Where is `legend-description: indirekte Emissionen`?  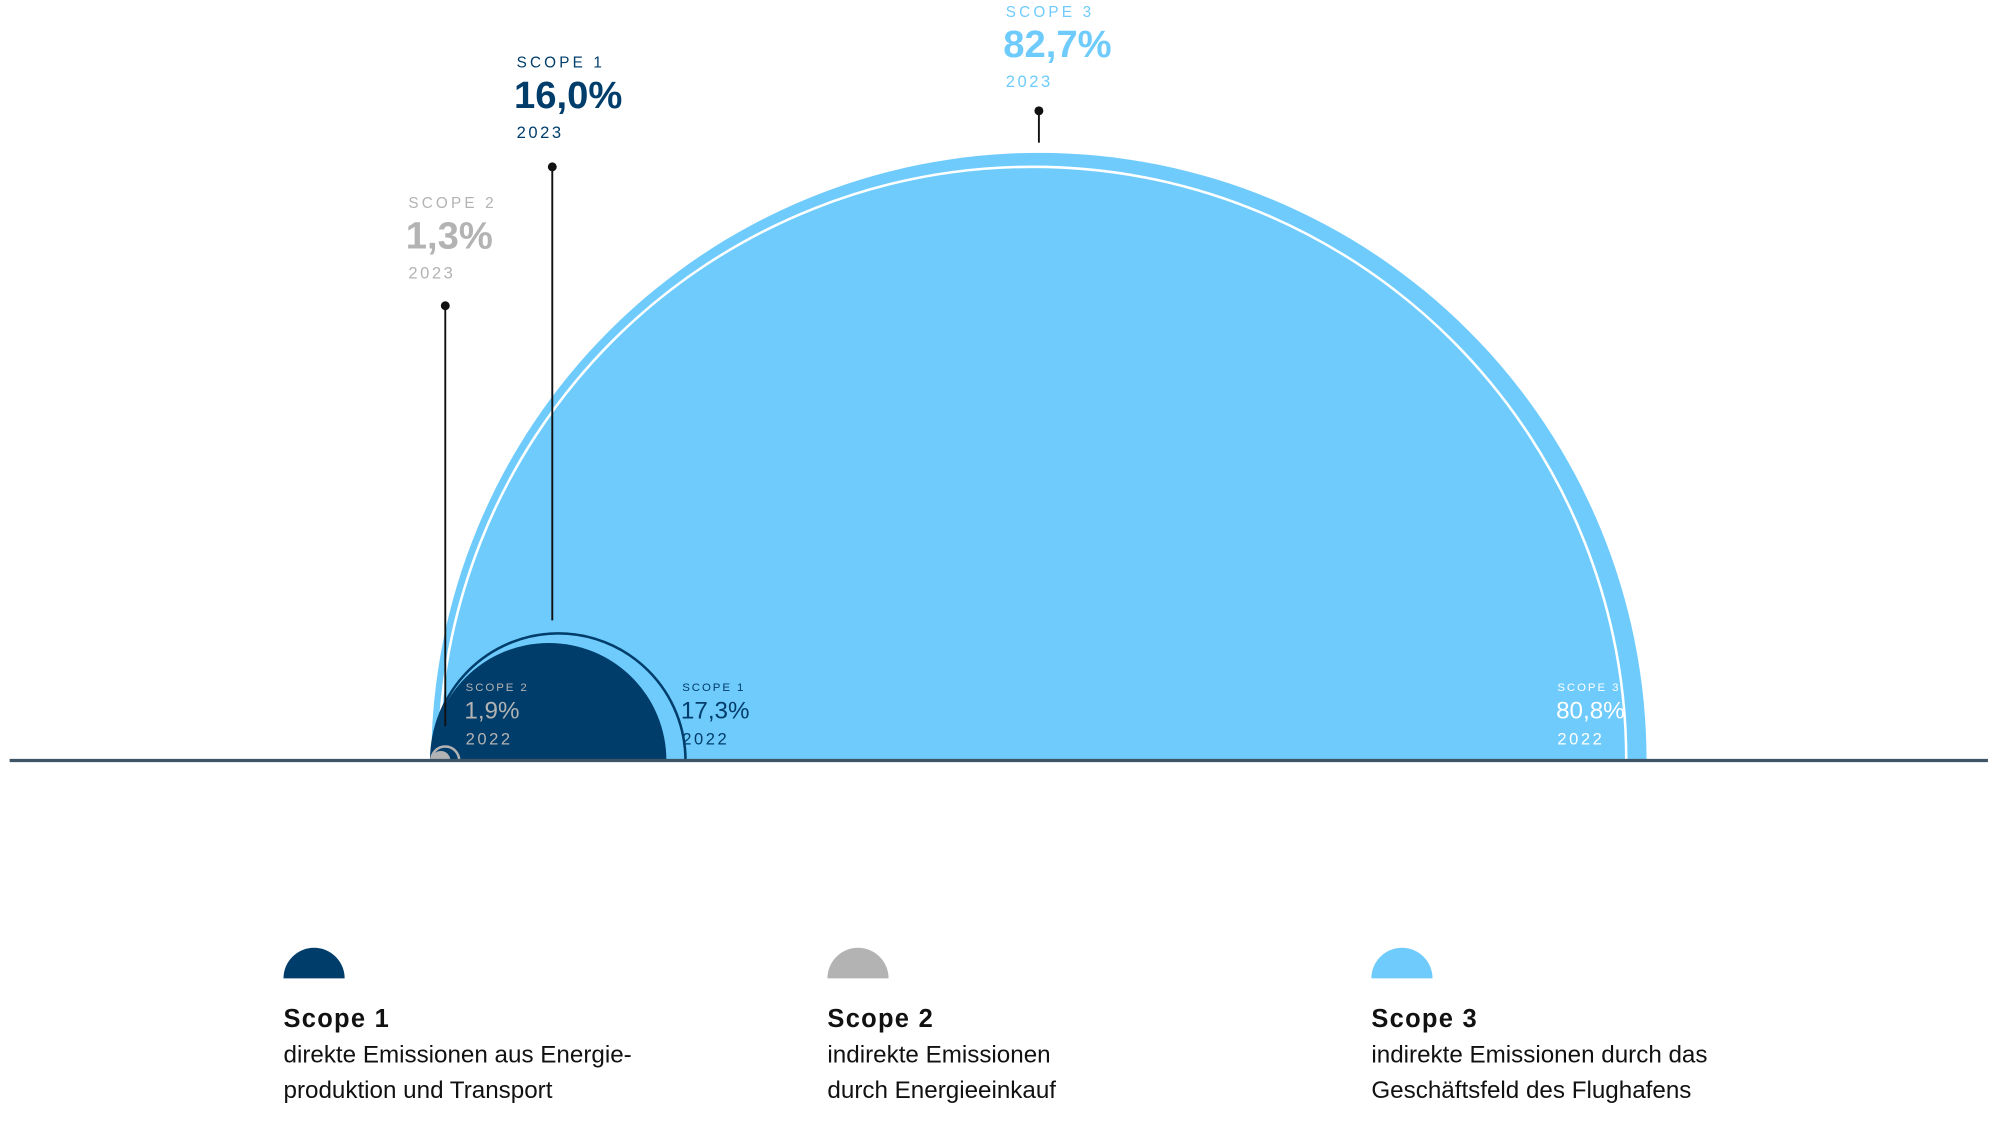 legend-description: indirekte Emissionen is located at coordinates (938, 1054).